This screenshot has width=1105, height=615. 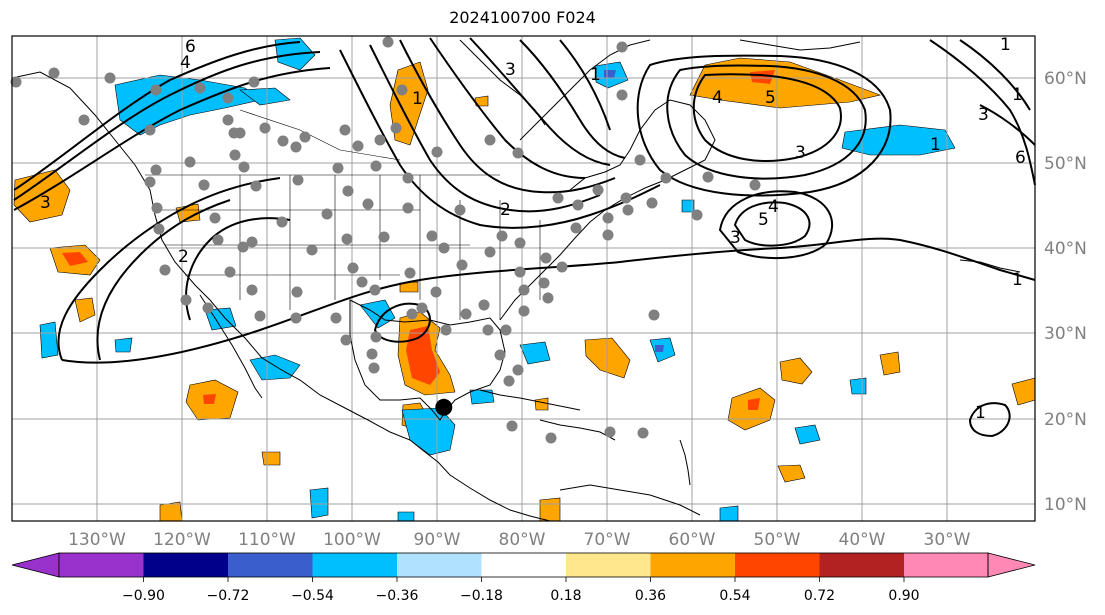 What do you see at coordinates (819, 596) in the screenshot?
I see `colorbar-tick-label: 0.72` at bounding box center [819, 596].